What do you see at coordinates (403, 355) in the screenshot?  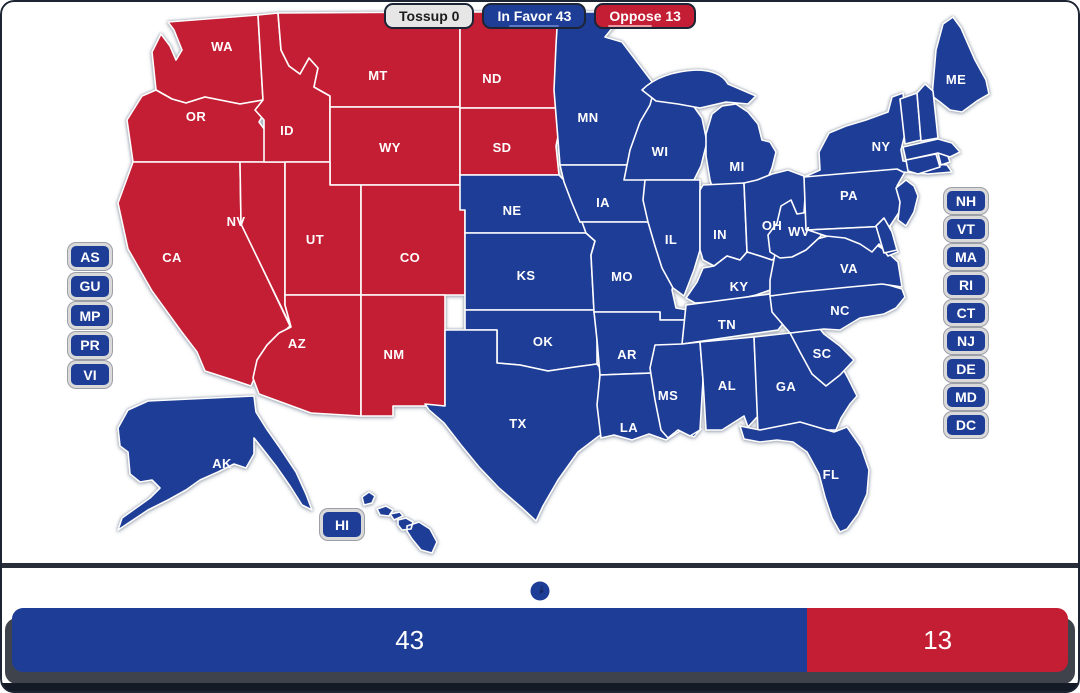 I see `state-NM` at bounding box center [403, 355].